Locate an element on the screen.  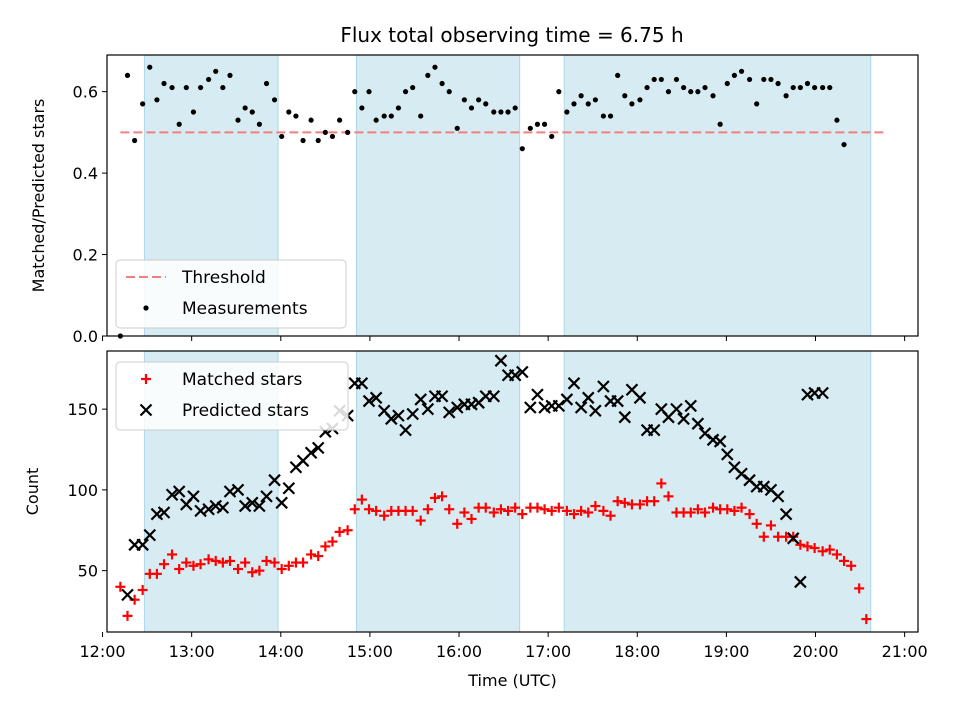
x-tick-label: 17:00 is located at coordinates (548, 651).